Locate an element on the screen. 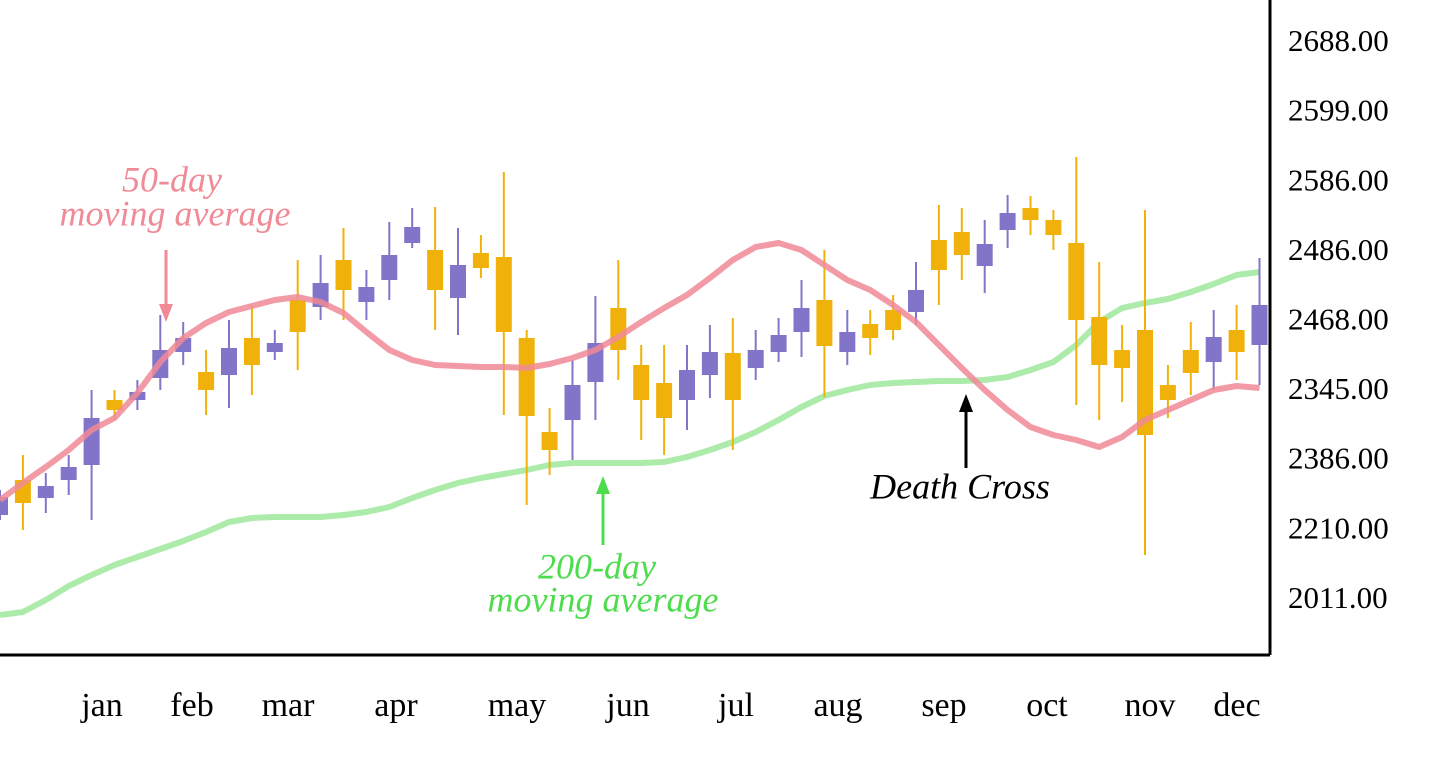 The image size is (1430, 768). x-tick-label: mar is located at coordinates (289, 705).